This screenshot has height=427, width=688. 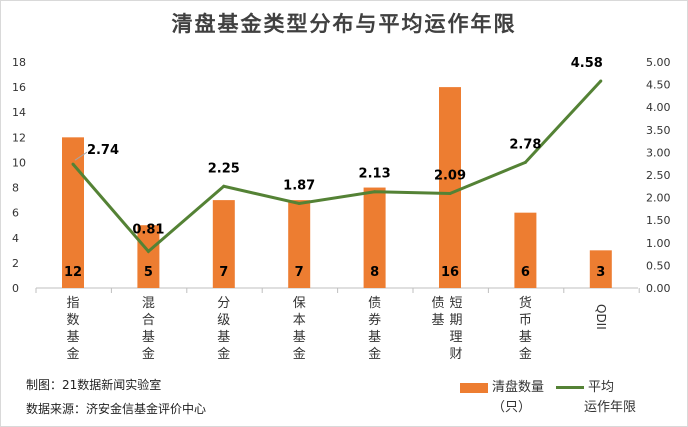 What do you see at coordinates (15, 213) in the screenshot?
I see `left-tick-label: 6` at bounding box center [15, 213].